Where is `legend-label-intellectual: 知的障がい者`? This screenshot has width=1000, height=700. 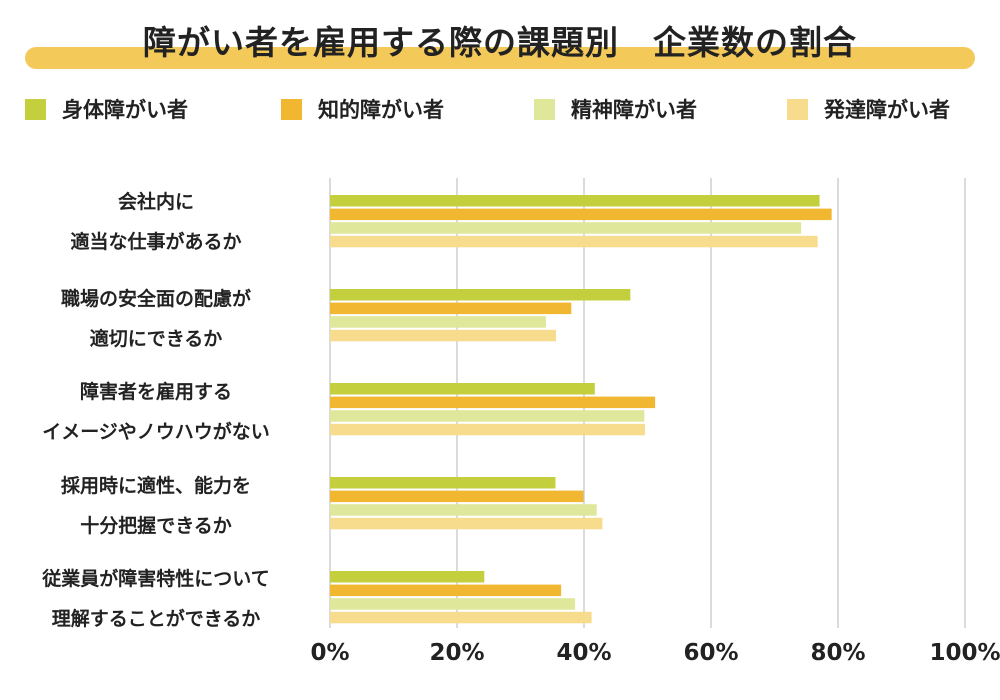 legend-label-intellectual: 知的障がい者 is located at coordinates (381, 110).